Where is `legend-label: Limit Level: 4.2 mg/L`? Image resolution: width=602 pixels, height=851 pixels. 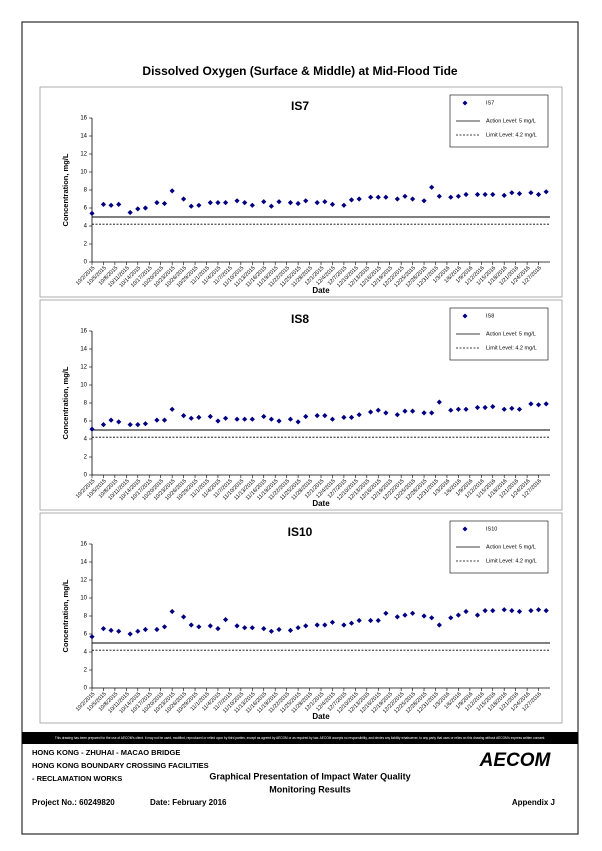 legend-label: Limit Level: 4.2 mg/L is located at coordinates (511, 135).